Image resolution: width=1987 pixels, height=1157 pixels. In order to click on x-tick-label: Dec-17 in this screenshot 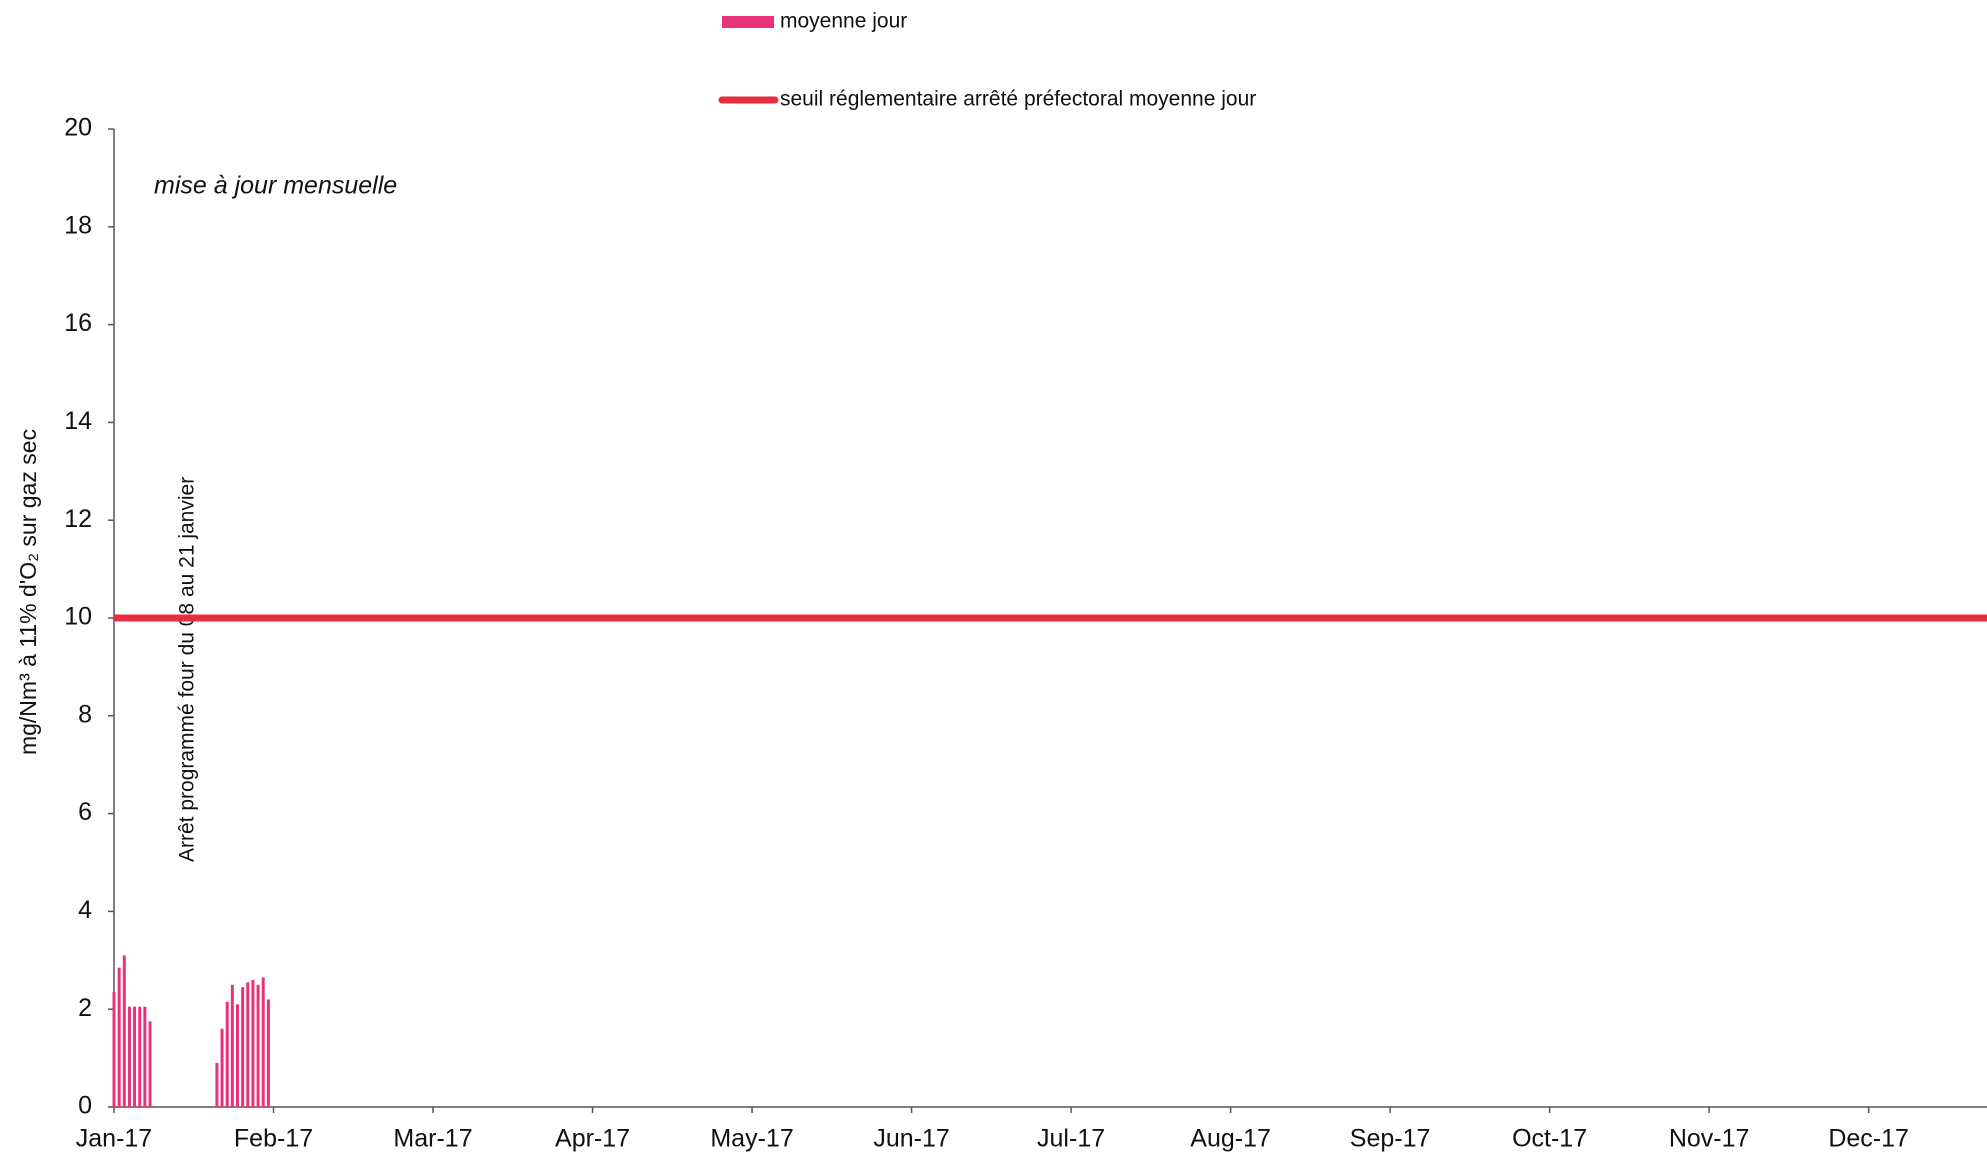, I will do `click(1868, 1139)`.